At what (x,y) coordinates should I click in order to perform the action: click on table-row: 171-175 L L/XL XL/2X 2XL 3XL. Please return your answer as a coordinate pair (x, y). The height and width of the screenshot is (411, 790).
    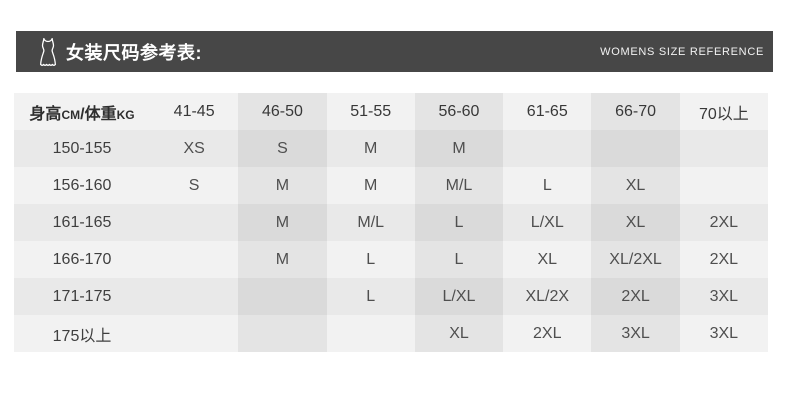
    Looking at the image, I should click on (391, 296).